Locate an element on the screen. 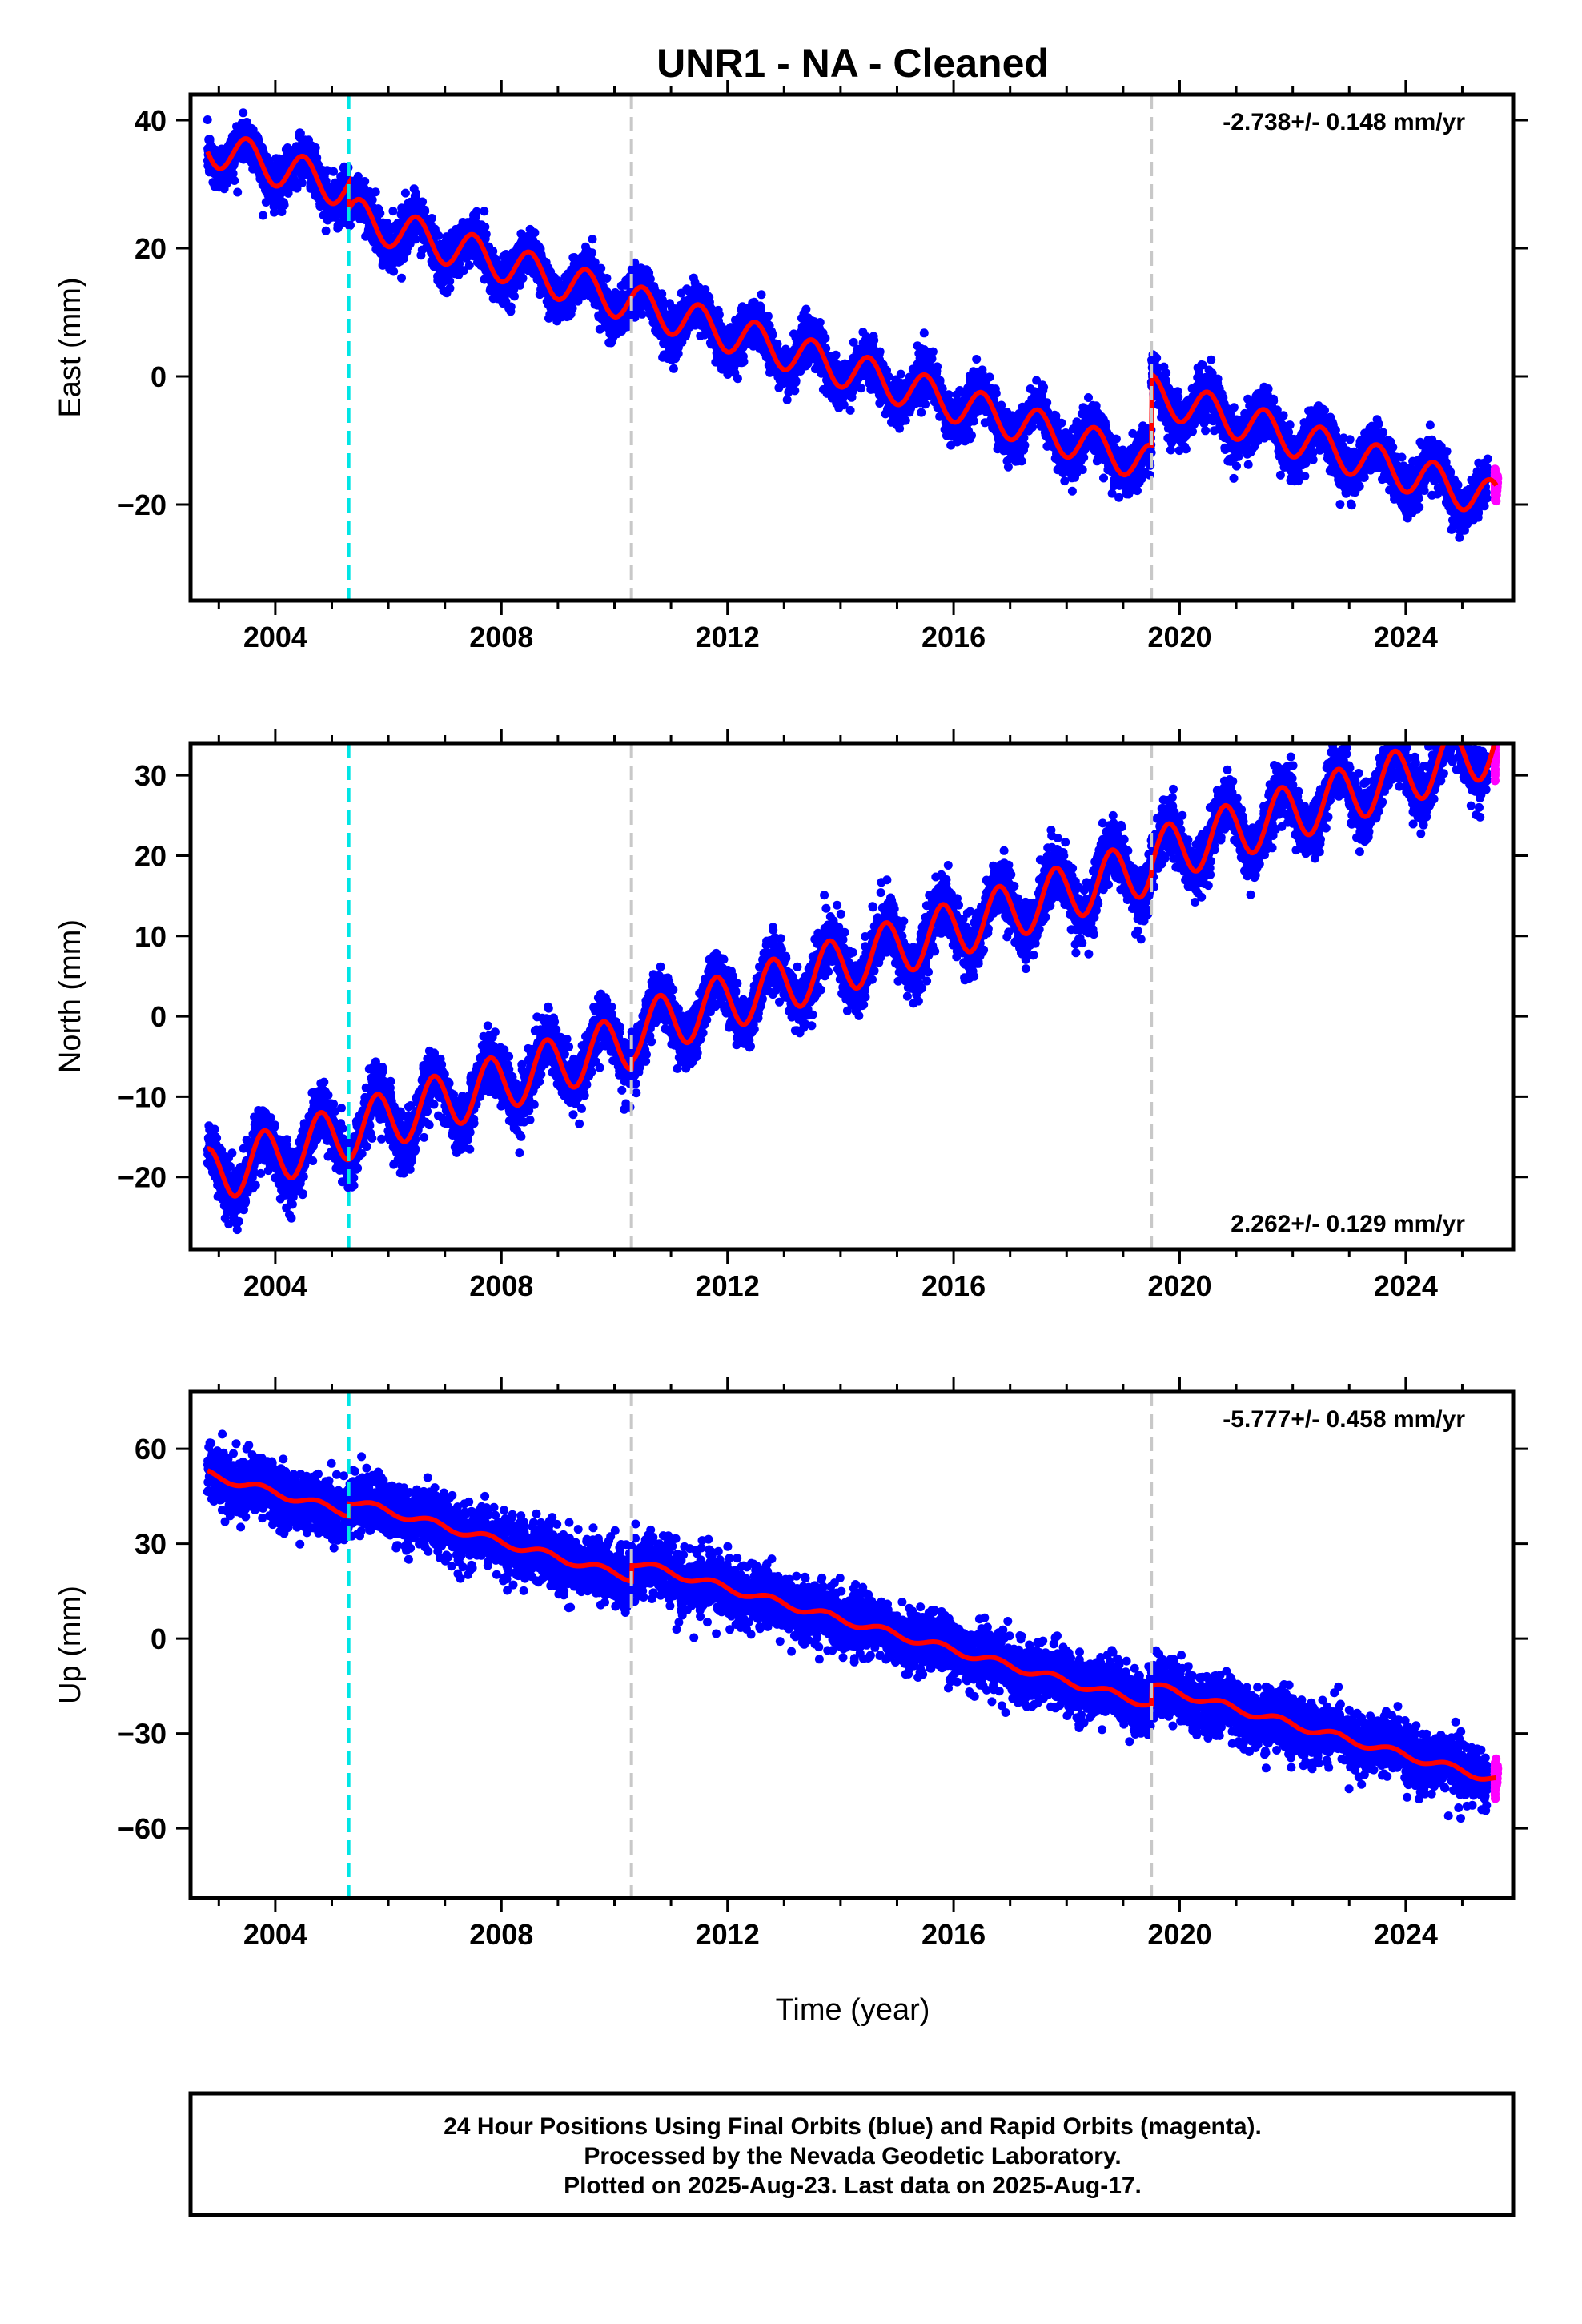 This screenshot has width=1582, height=2324. plot-title: UNR1 - NA - Cleaned is located at coordinates (852, 63).